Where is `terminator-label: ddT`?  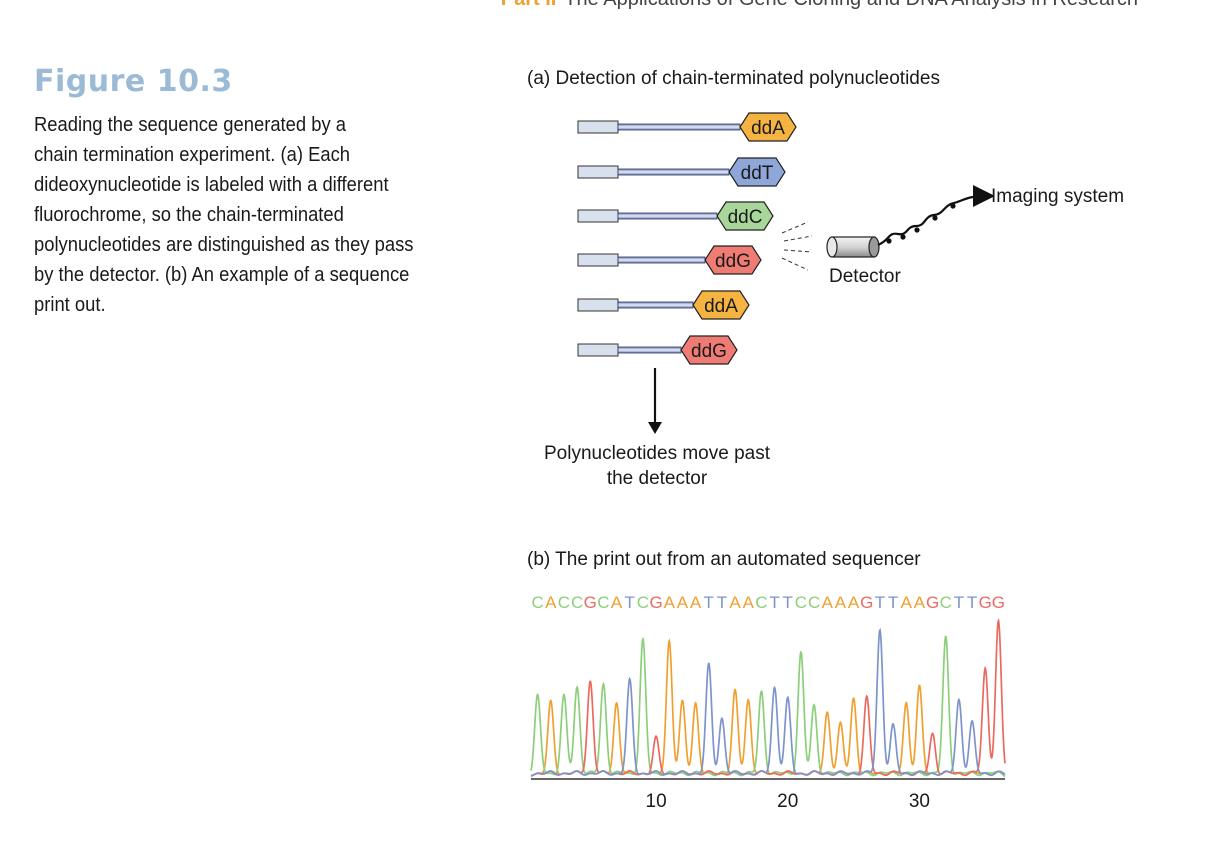
terminator-label: ddT is located at coordinates (757, 173).